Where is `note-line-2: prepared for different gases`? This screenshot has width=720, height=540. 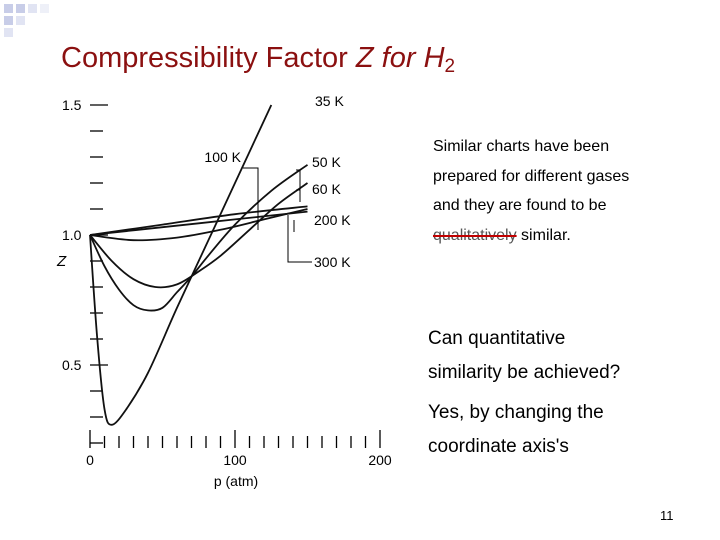 note-line-2: prepared for different gases is located at coordinates (531, 176).